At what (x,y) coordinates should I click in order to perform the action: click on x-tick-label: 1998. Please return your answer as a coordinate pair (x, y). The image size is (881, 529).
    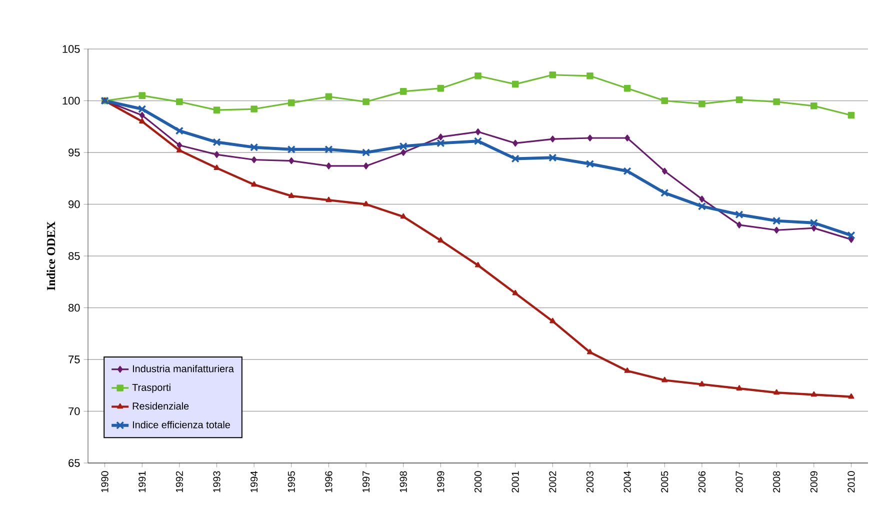
    Looking at the image, I should click on (403, 481).